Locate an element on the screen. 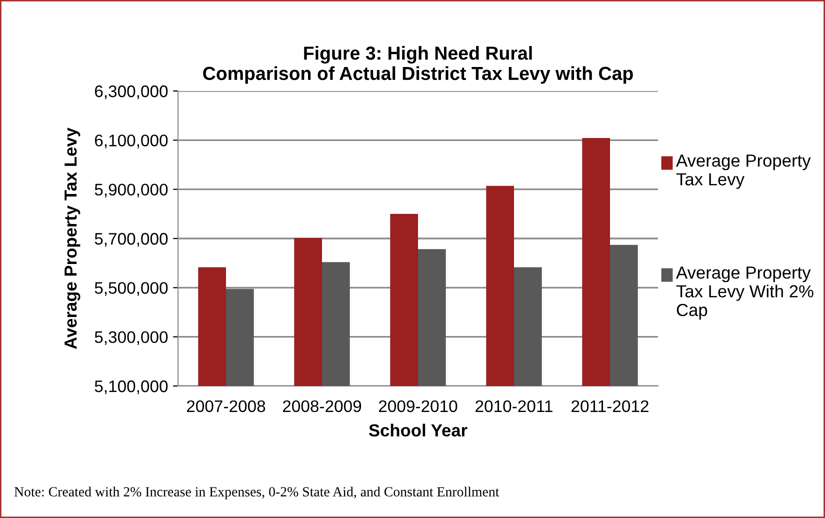 This screenshot has width=825, height=518. y-tick-label: 6,300,000 is located at coordinates (131, 92).